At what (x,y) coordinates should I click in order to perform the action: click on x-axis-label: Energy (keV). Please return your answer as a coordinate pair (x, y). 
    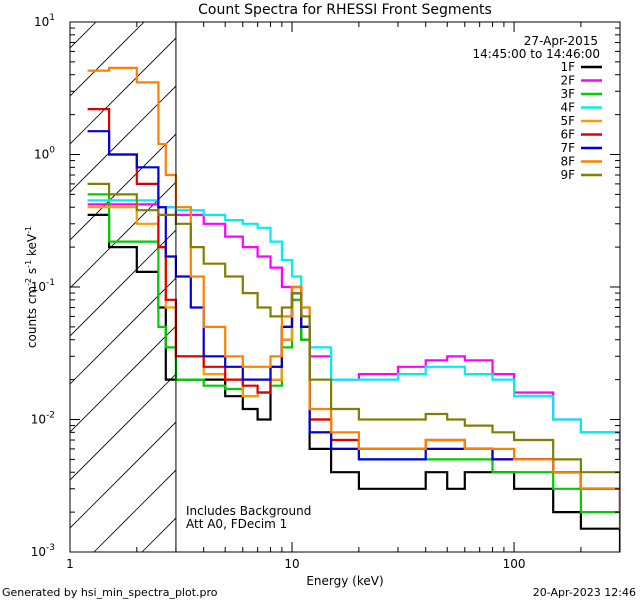
    Looking at the image, I should click on (344, 581).